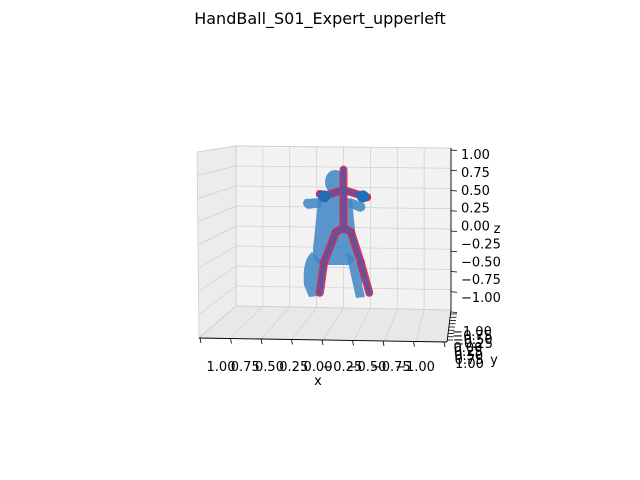  I want to click on y-tick-label: −0.75, so click(472, 336).